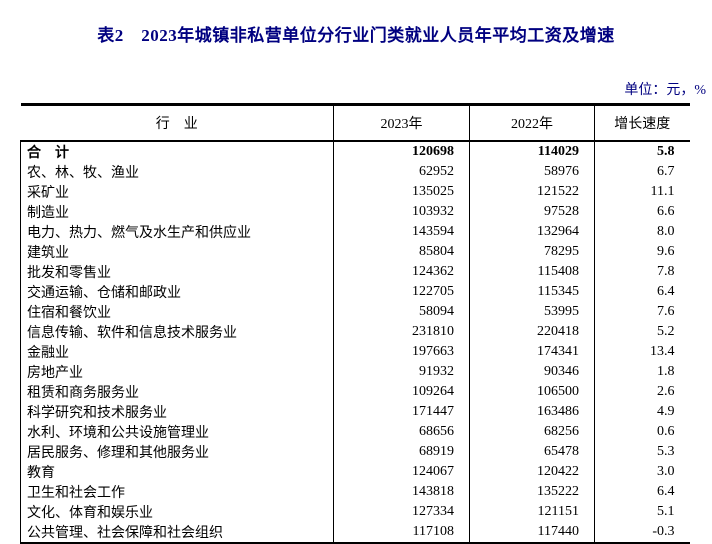 Image resolution: width=712 pixels, height=544 pixels. Describe the element at coordinates (401, 451) in the screenshot. I see `value-2023: 68919` at that location.